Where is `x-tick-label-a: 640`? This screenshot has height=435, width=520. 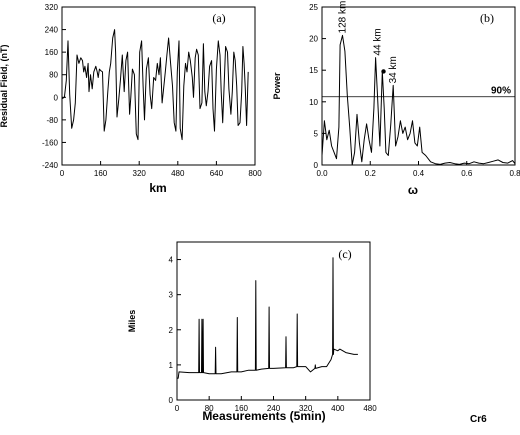
x-tick-label-a: 640 is located at coordinates (217, 173).